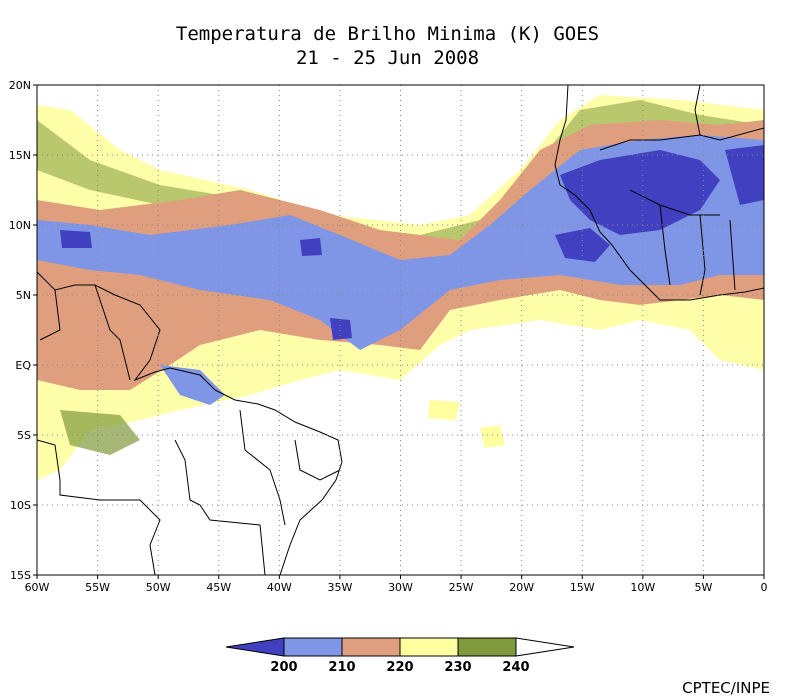  Describe the element at coordinates (515, 667) in the screenshot. I see `colorbar-level-label: 240` at that location.